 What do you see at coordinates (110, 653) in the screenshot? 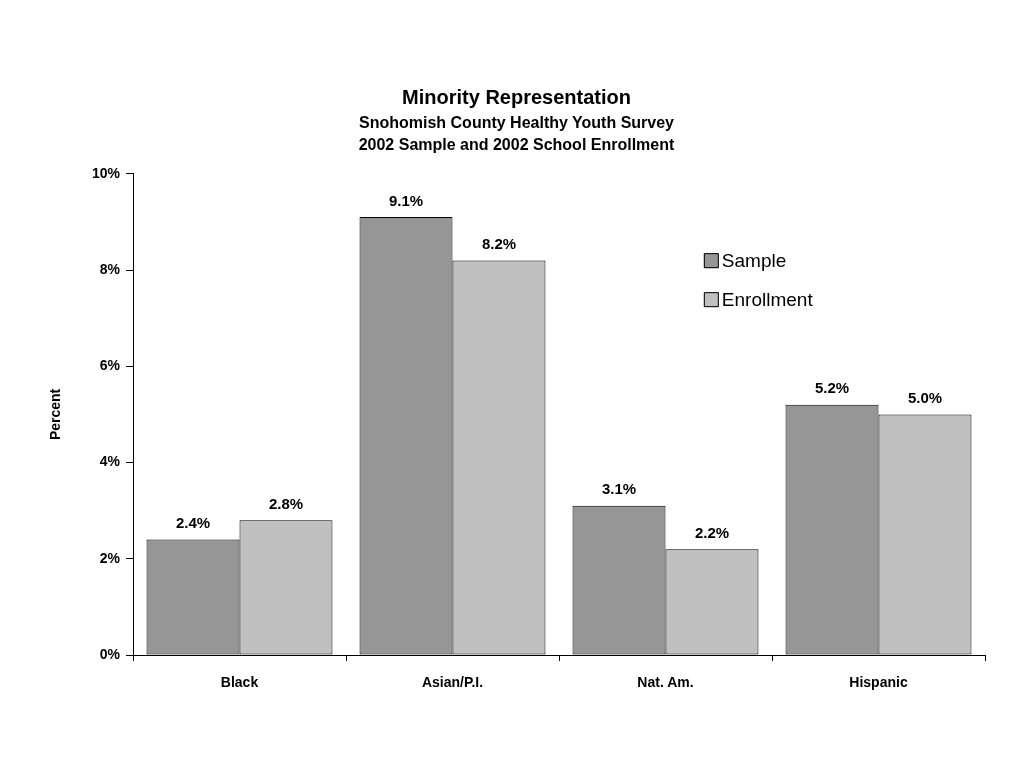
I see `y-tick-label: 0%` at bounding box center [110, 653].